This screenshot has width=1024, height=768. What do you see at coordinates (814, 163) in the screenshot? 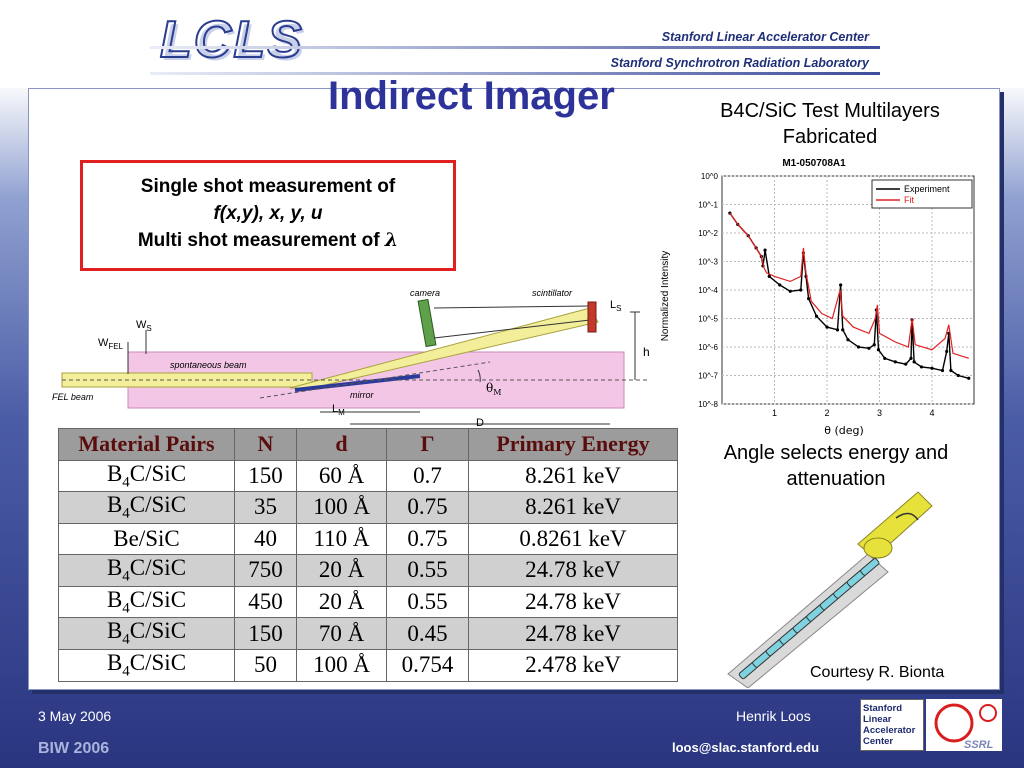
I see `chart-title: M1-050708A1` at bounding box center [814, 163].